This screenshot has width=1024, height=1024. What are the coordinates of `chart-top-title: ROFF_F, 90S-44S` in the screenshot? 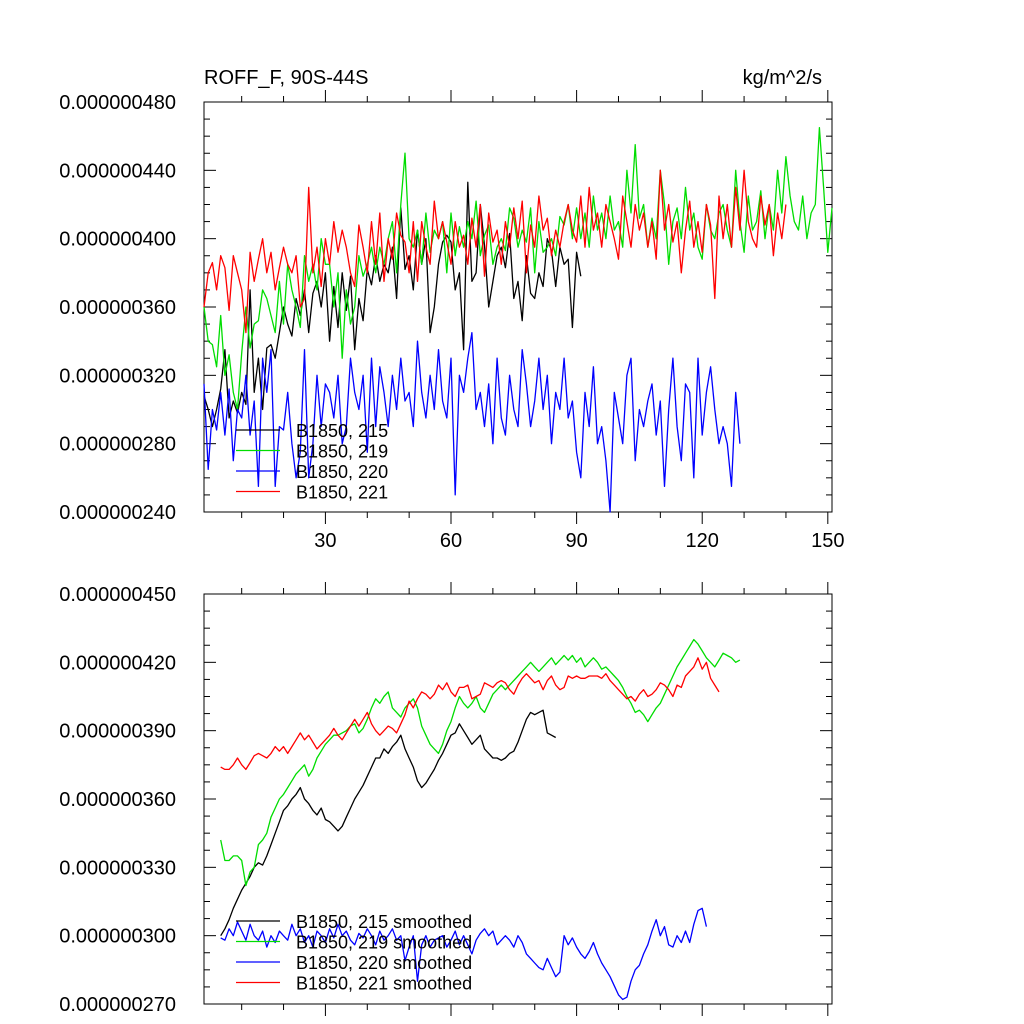 It's located at (286, 78).